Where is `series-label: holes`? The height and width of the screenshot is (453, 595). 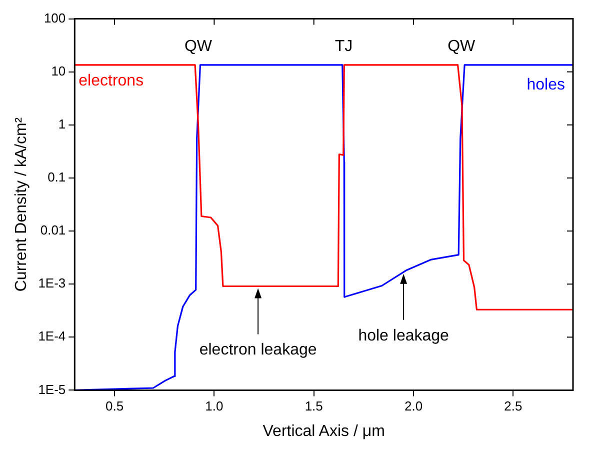
series-label: holes is located at coordinates (545, 85).